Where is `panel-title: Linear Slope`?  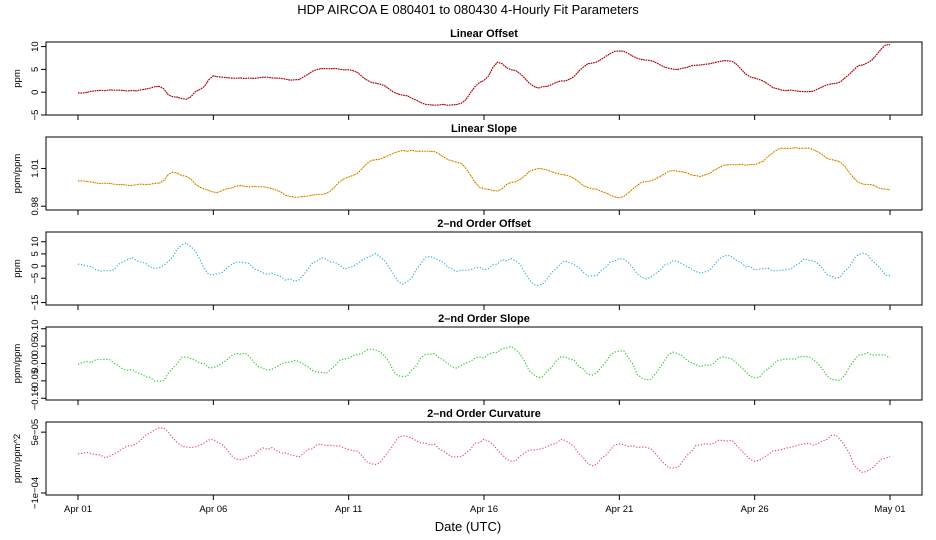 panel-title: Linear Slope is located at coordinates (484, 129).